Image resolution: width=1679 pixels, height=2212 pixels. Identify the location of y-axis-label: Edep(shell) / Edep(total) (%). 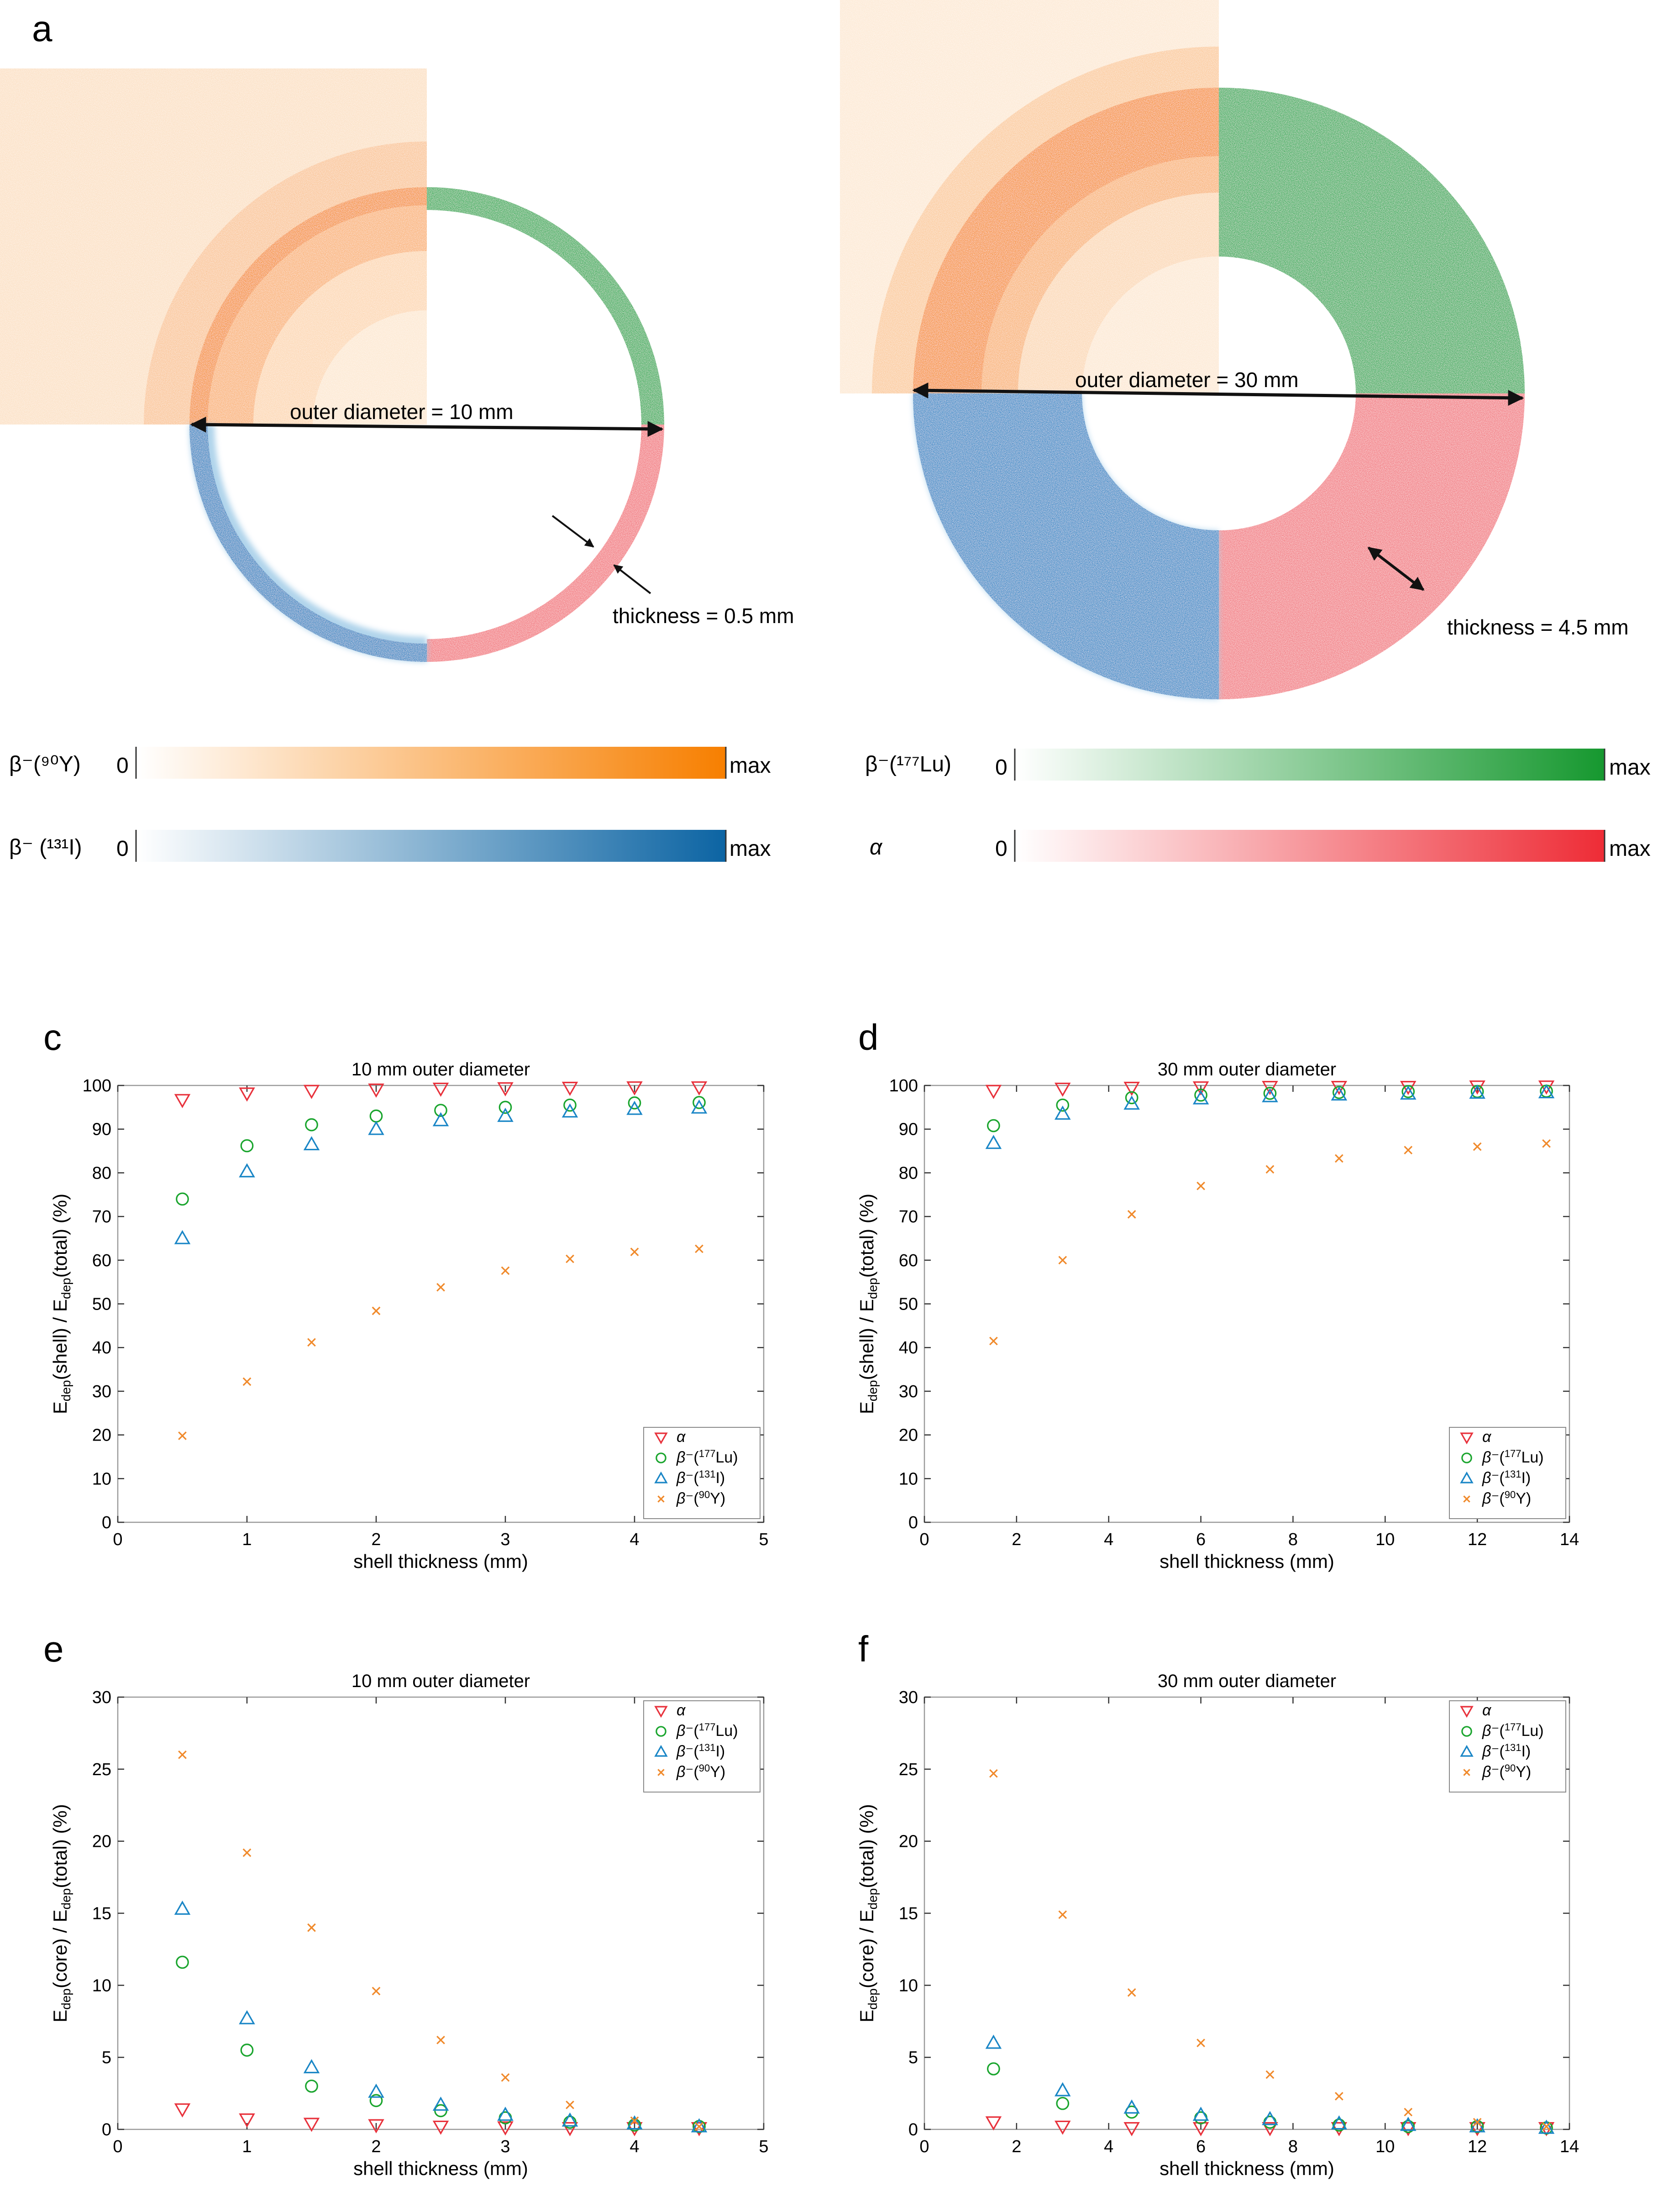
(868, 1304).